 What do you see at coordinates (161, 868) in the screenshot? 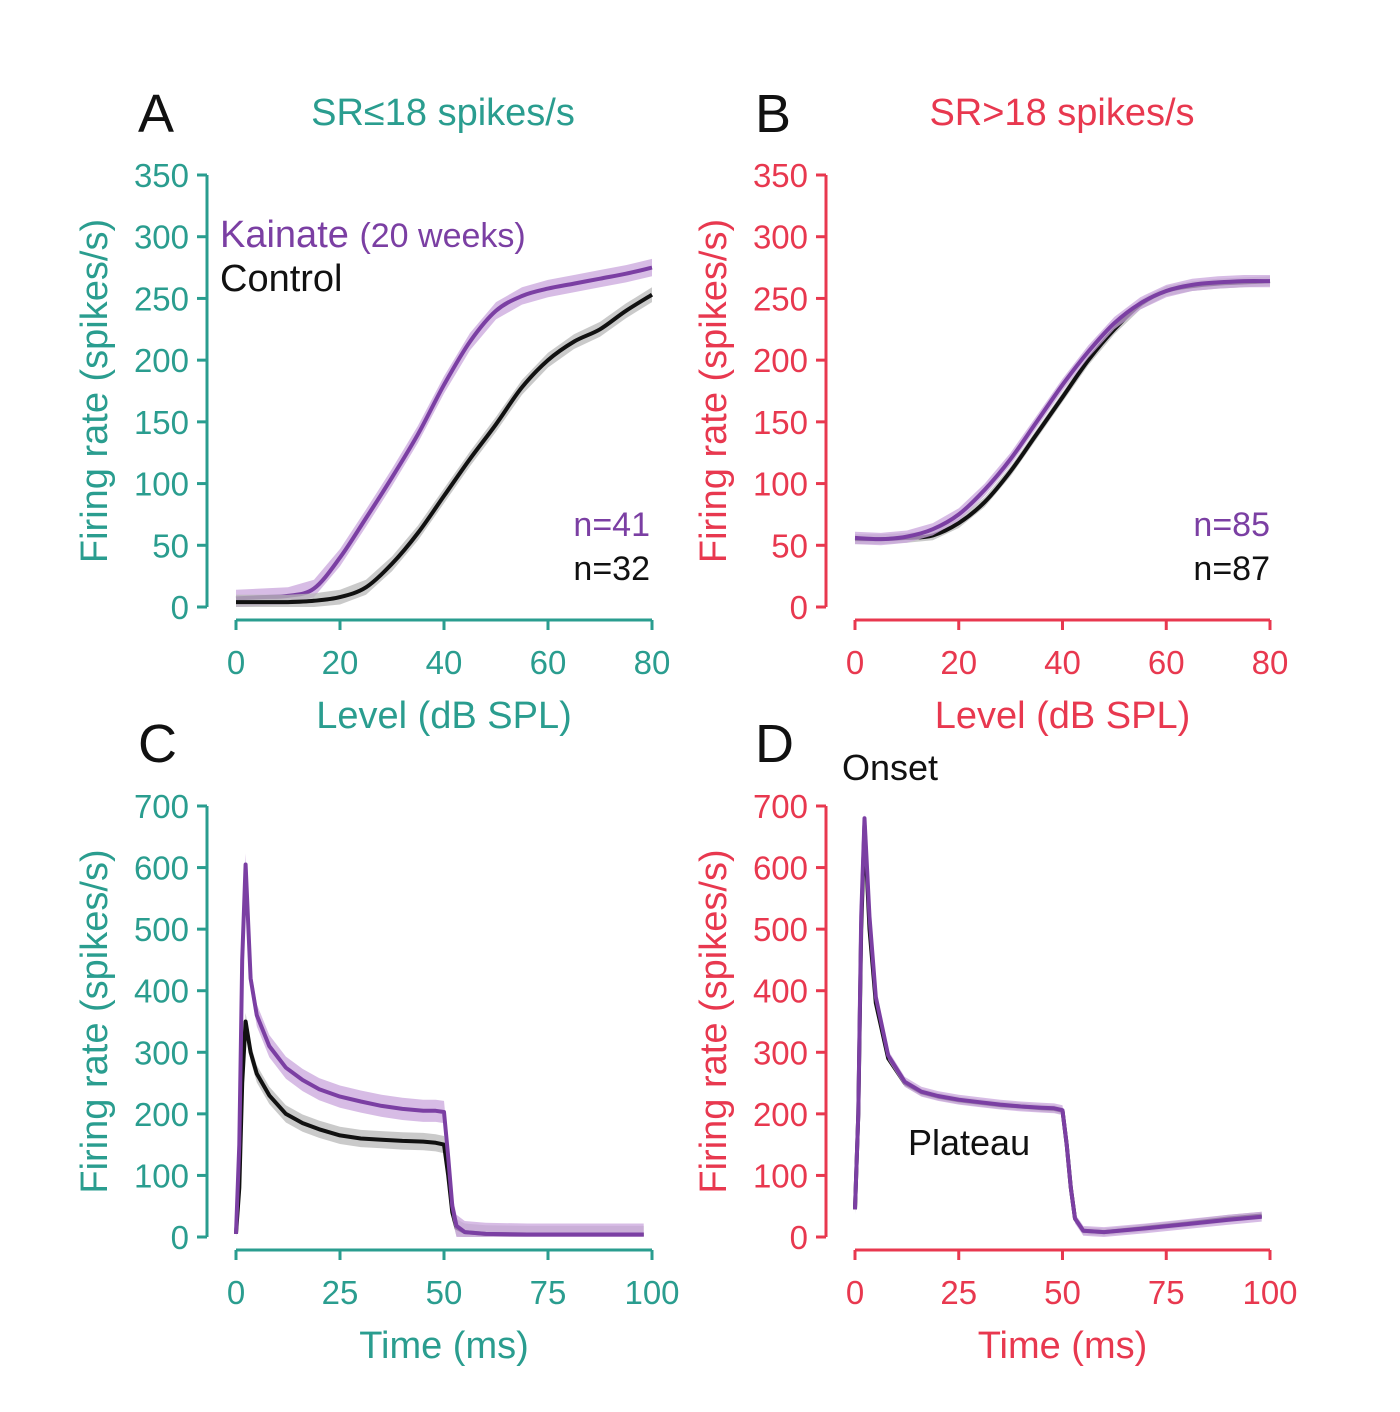
I see `y-tick-label: 600` at bounding box center [161, 868].